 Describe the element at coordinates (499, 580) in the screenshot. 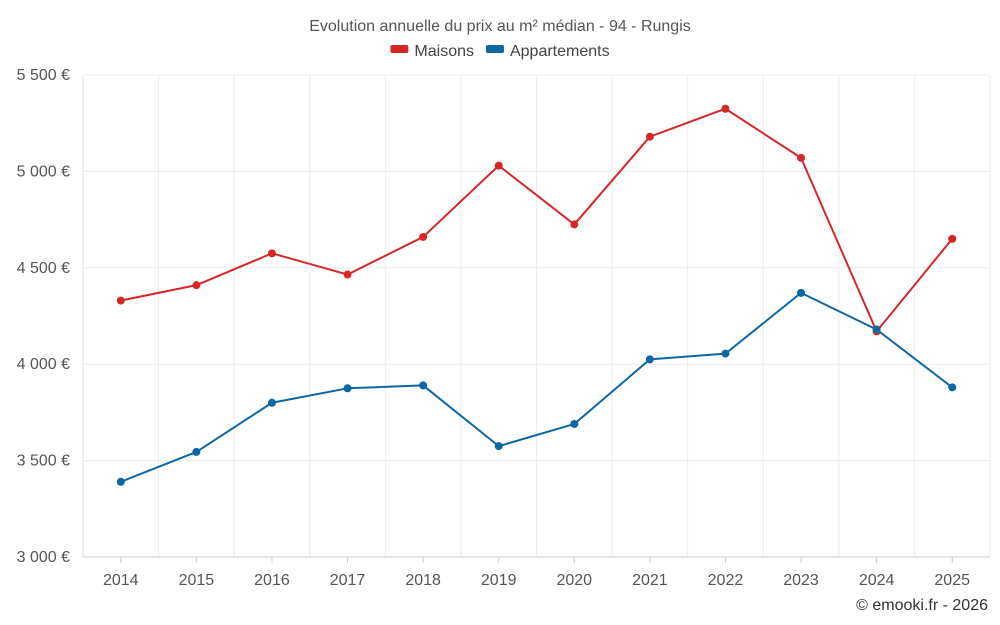

I see `x-tick-label: 2019` at that location.